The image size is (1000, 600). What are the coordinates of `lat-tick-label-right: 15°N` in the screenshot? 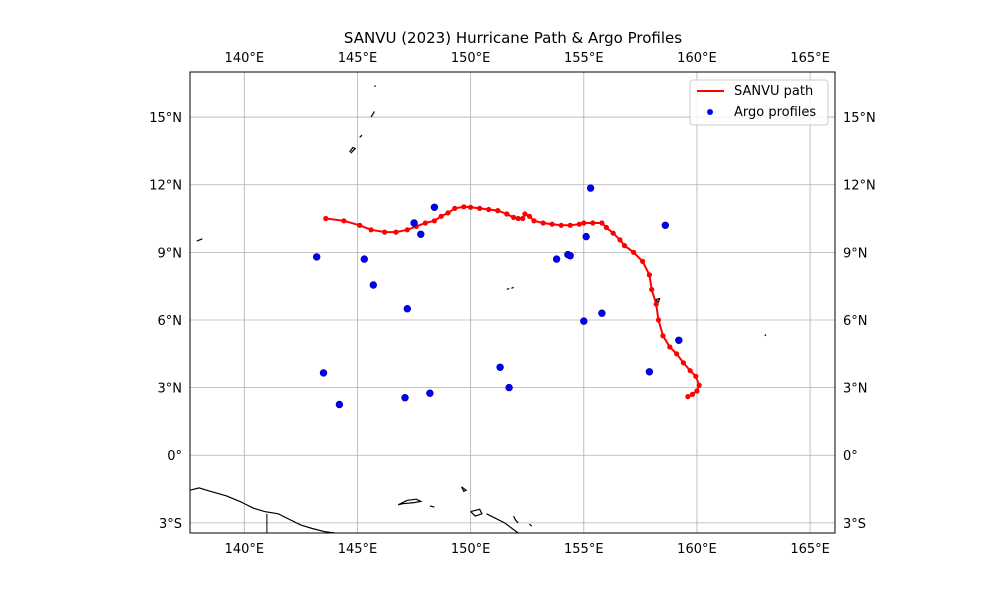 It's located at (859, 118).